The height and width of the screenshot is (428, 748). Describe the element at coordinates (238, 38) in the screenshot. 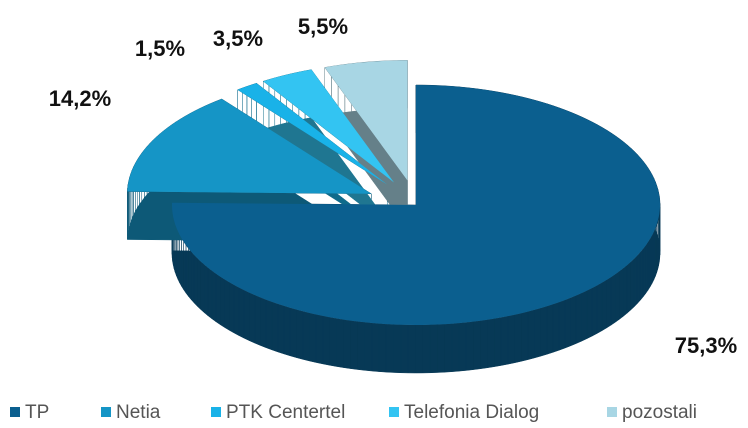

I see `data-label: 3,5%` at that location.